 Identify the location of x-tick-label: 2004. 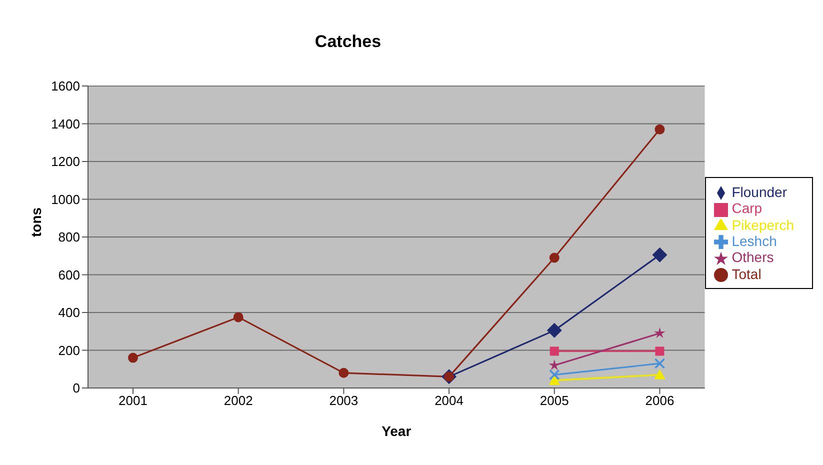
(449, 400).